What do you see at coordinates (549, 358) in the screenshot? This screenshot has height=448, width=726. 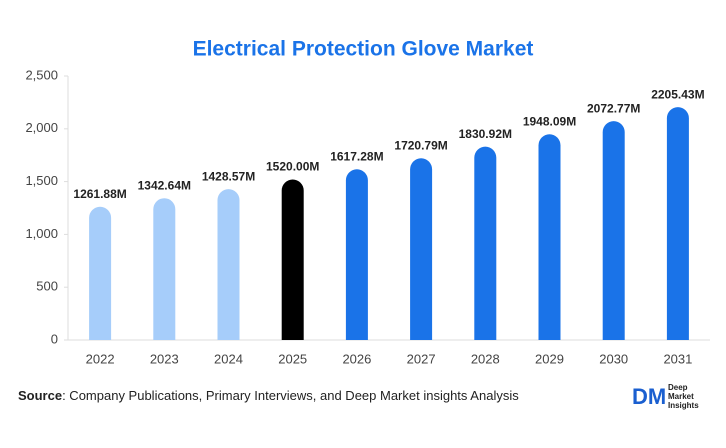 I see `x-tick-label: 2029` at bounding box center [549, 358].